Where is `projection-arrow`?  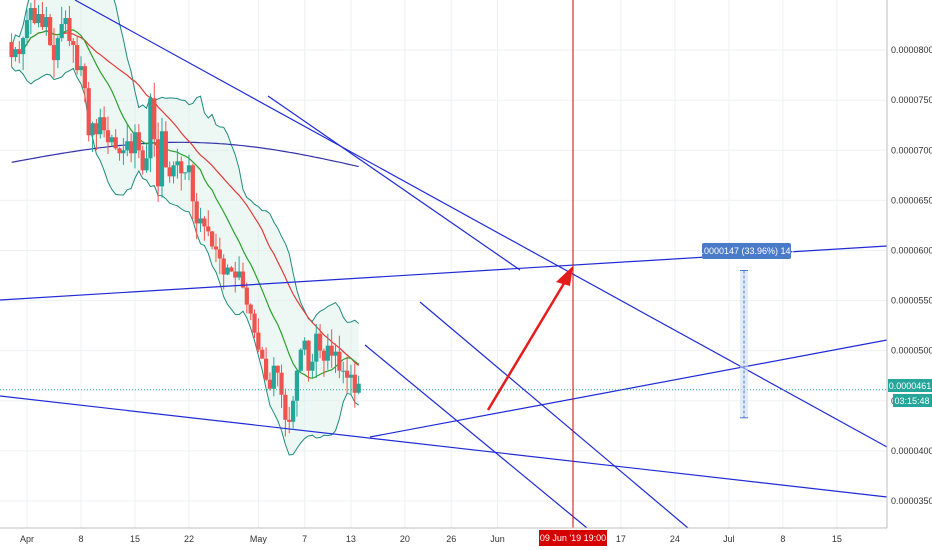
projection-arrow is located at coordinates (527, 345).